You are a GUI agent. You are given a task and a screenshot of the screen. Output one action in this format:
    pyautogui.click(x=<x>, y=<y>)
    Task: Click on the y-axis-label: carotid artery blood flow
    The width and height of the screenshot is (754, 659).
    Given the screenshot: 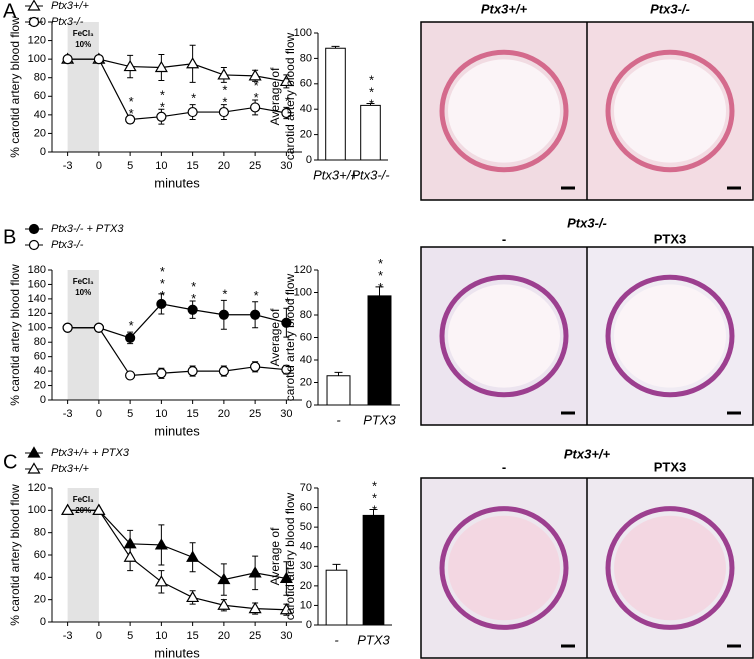 What is the action you would take?
    pyautogui.click(x=290, y=96)
    